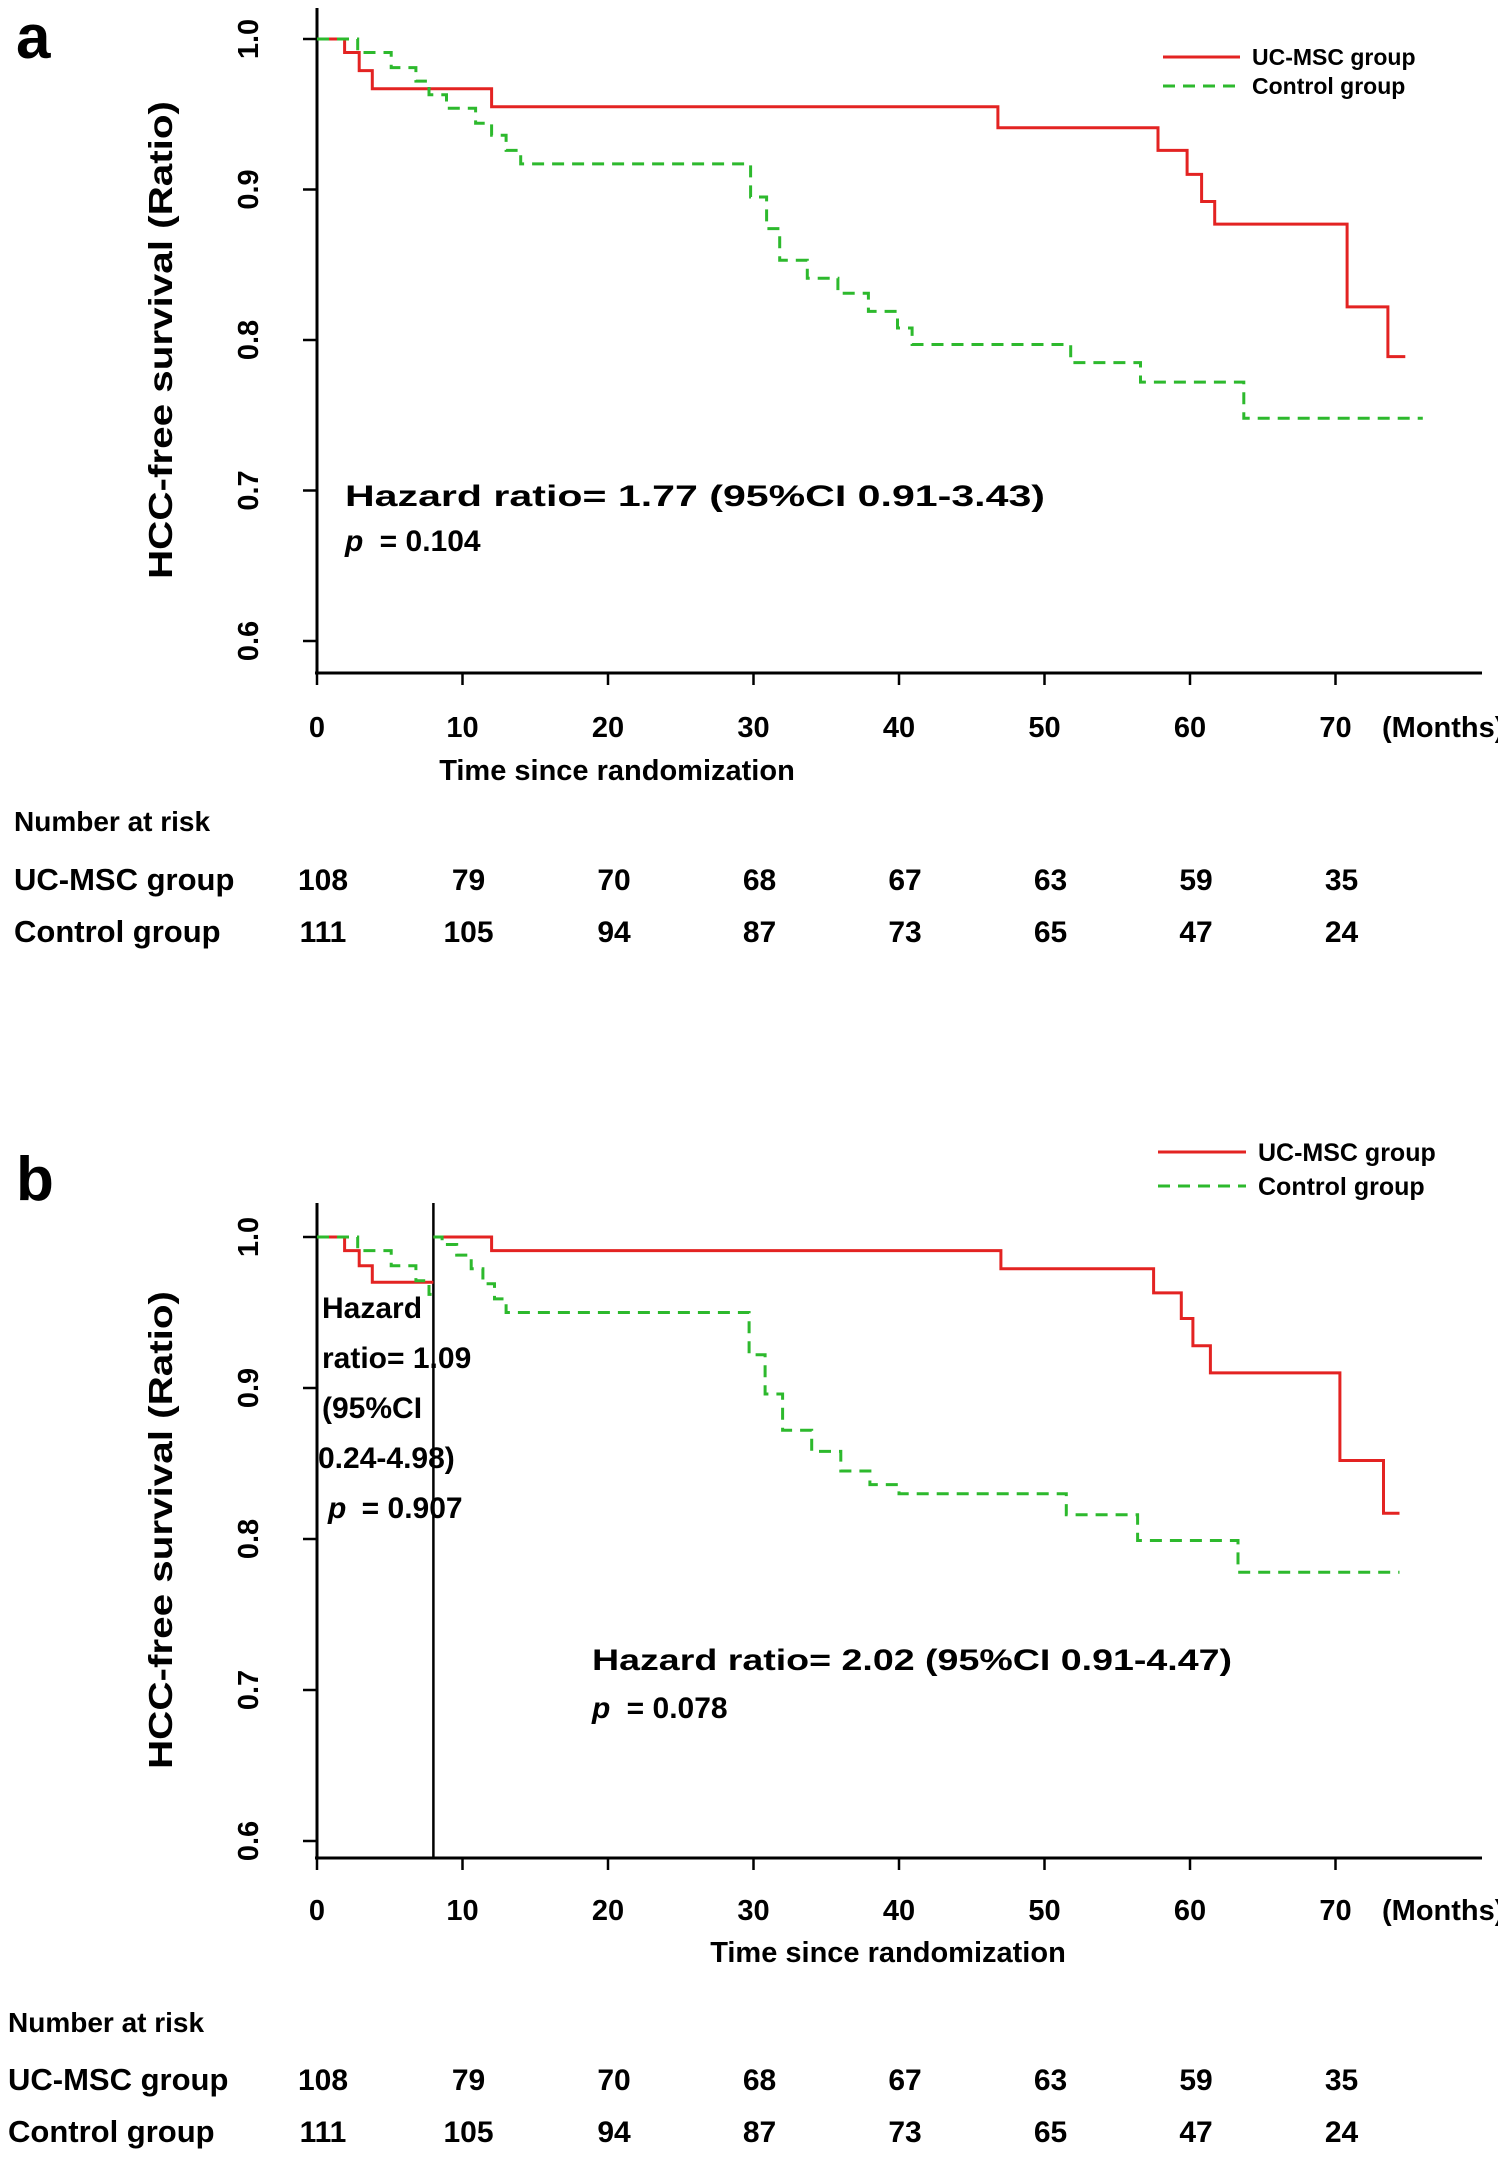 This screenshot has height=2164, width=1498. What do you see at coordinates (912, 1660) in the screenshot?
I see `panel-b-right-hazard-ratio-text: Hazard ratio= 2.02 (95%CI 0.91-4.47)` at bounding box center [912, 1660].